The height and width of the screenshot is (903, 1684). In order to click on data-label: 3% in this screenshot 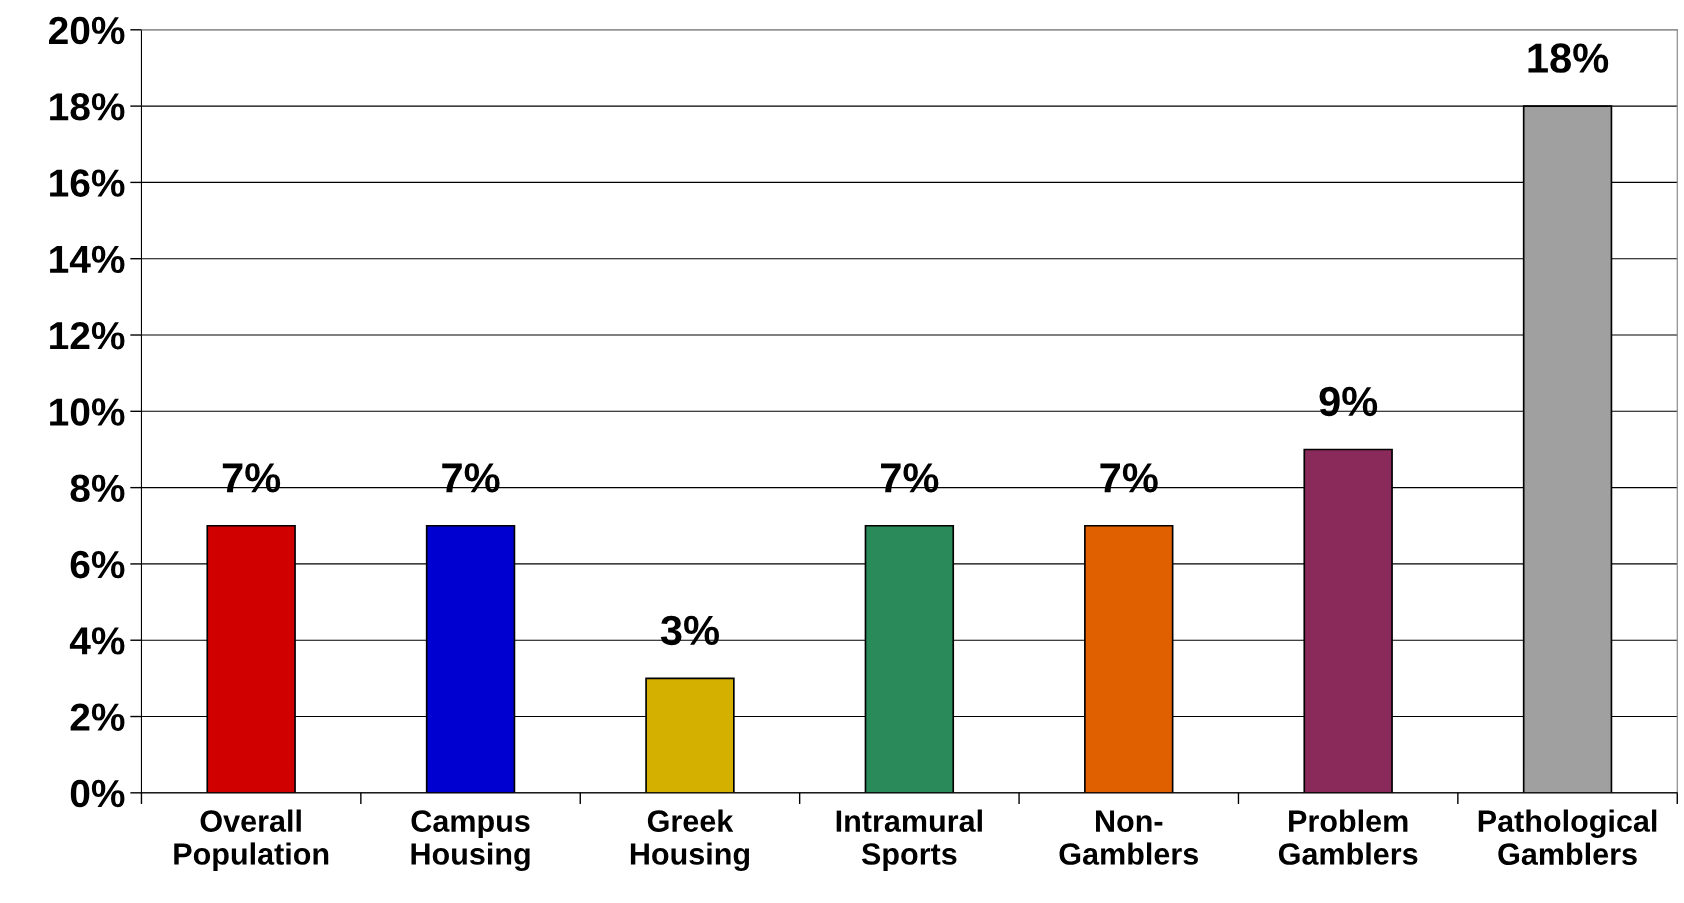, I will do `click(689, 630)`.